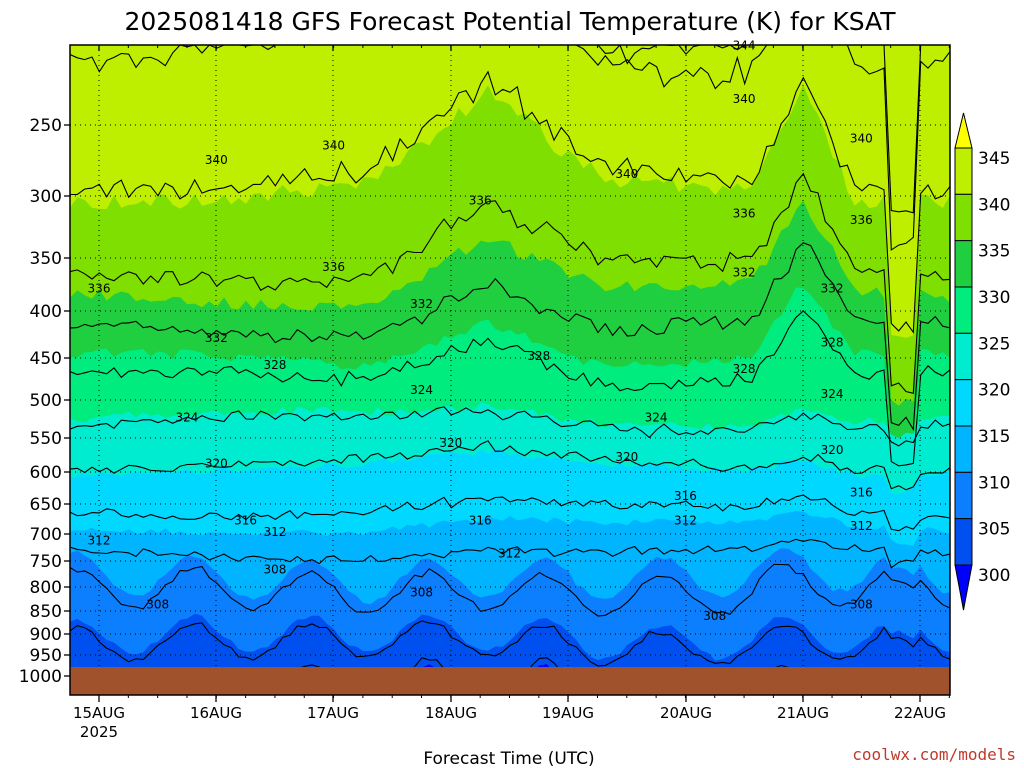  I want to click on colorbar: 345 340 335 330 325 320 315 310 305 300, so click(982, 361).